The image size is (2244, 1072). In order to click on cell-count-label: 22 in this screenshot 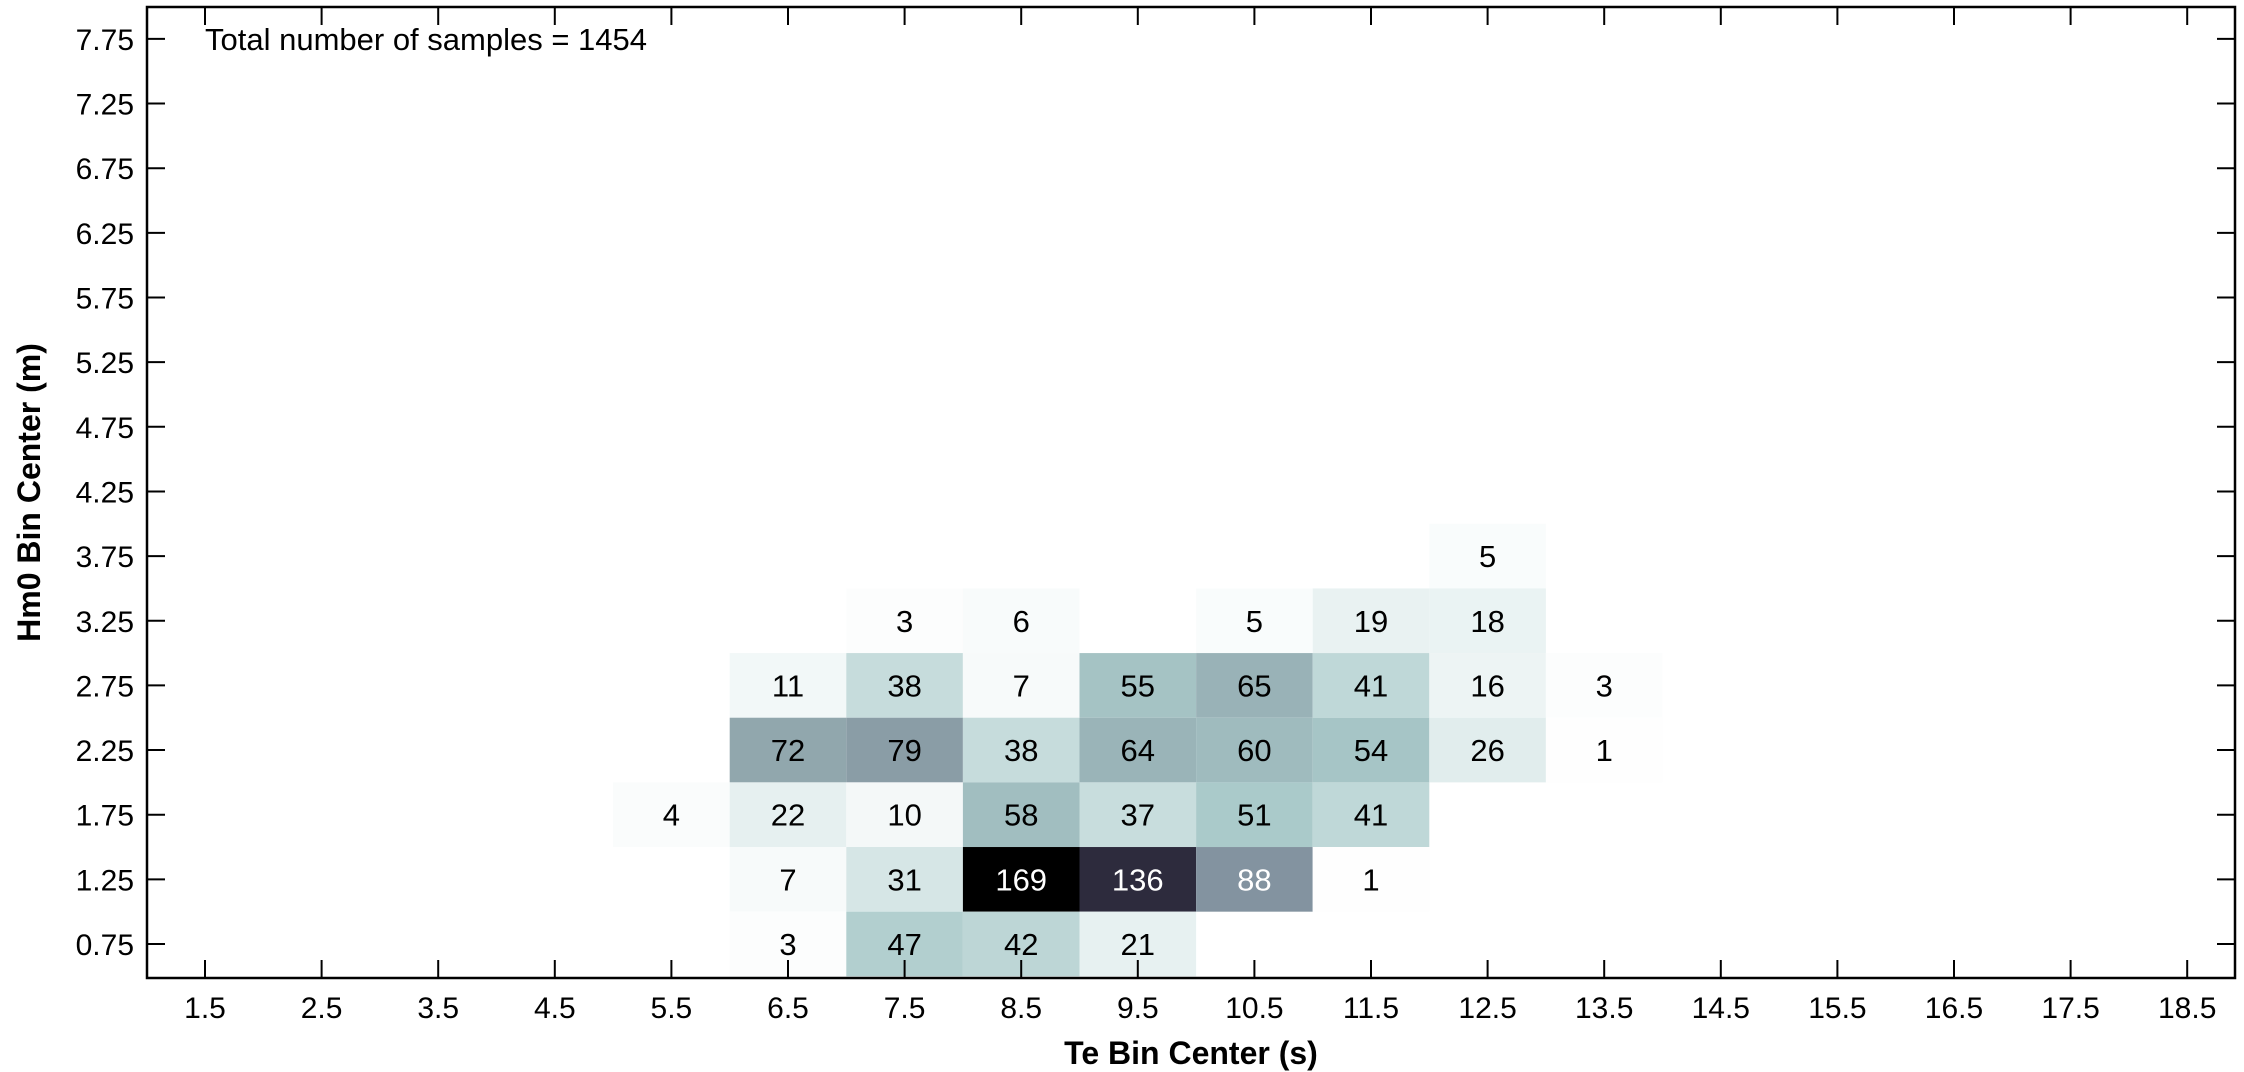, I will do `click(788, 815)`.